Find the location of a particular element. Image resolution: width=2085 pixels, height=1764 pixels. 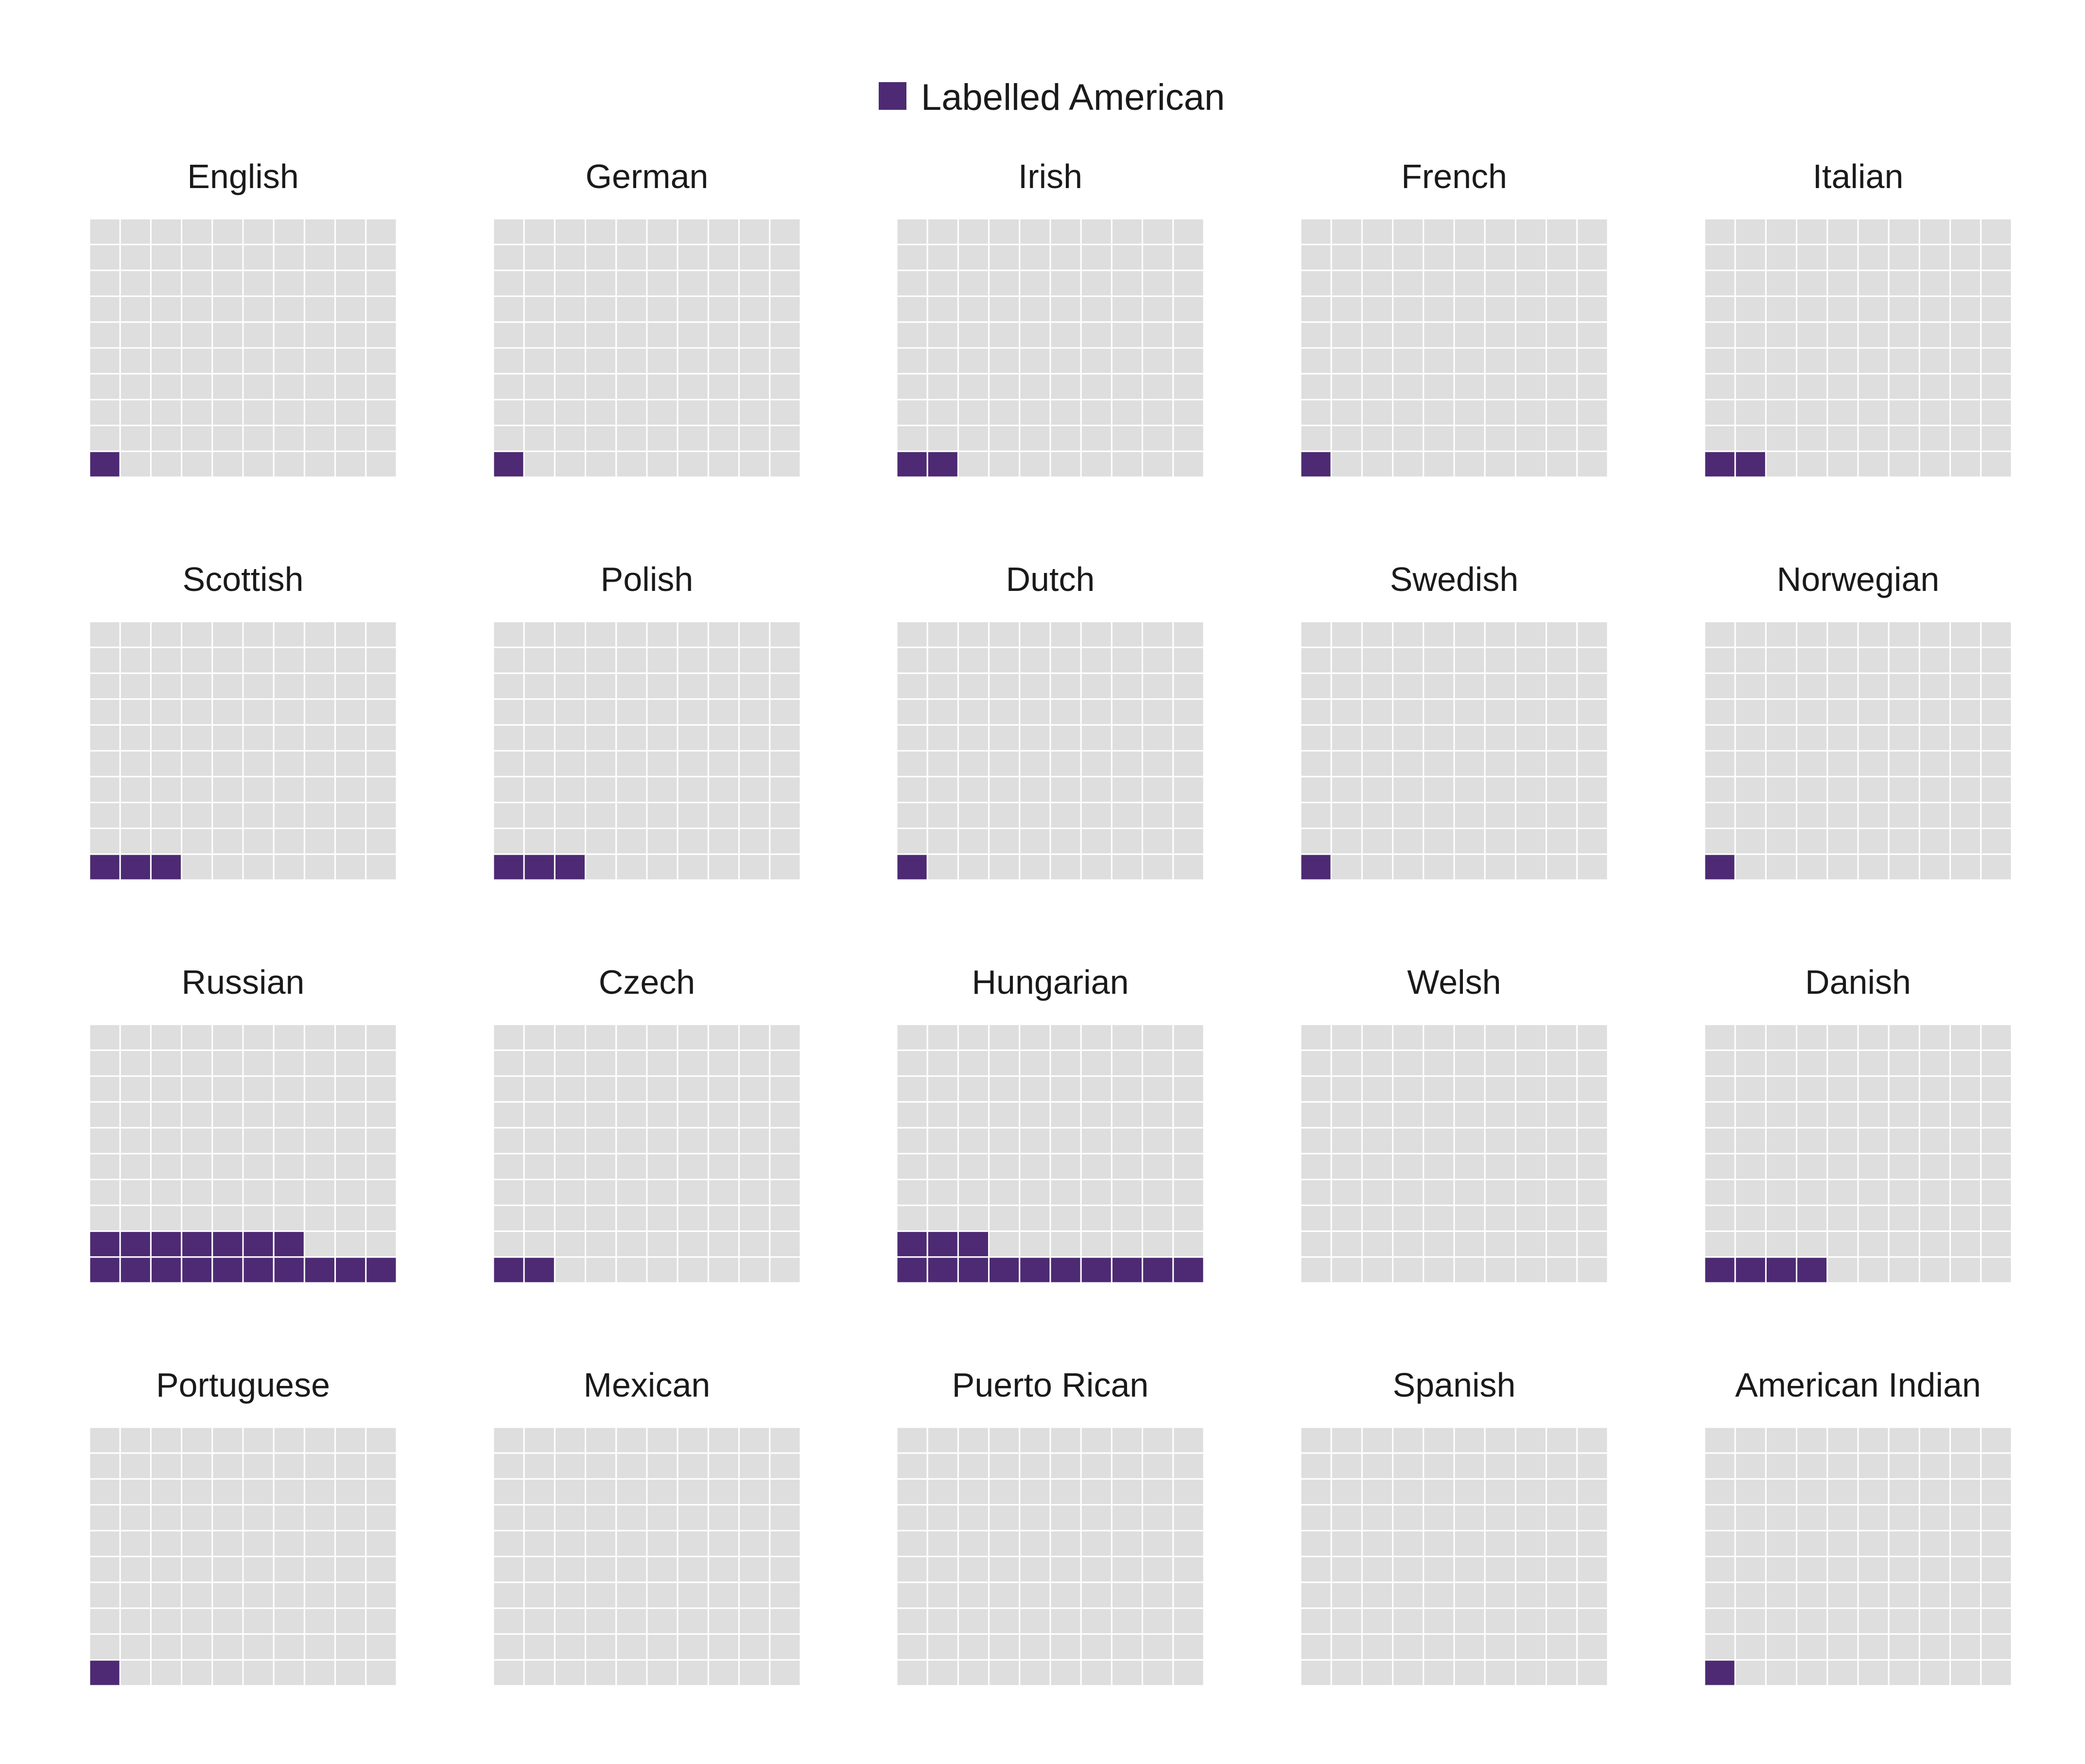

panel-hungarian: Hungarian is located at coordinates (1050, 1123).